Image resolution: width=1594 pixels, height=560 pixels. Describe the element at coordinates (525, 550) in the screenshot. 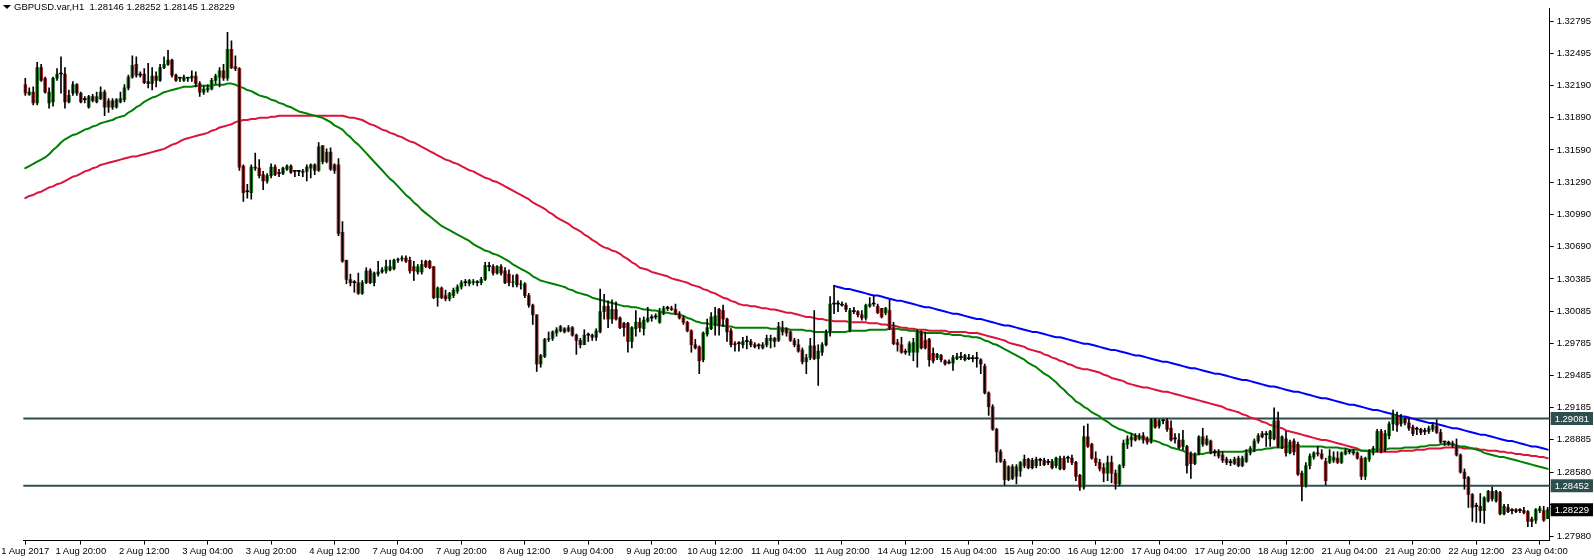

I see `x-tick-label: 8 Aug 12:00` at that location.